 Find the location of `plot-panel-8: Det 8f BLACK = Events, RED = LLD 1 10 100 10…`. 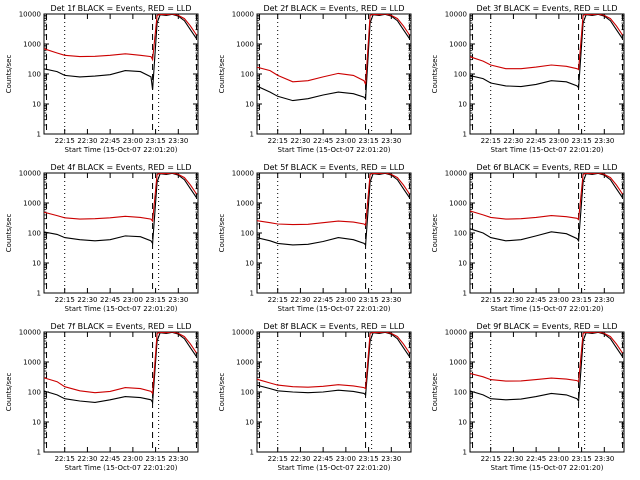

plot-panel-8: Det 8f BLACK = Events, RED = LLD 1 10 100 10… is located at coordinates (315, 397).